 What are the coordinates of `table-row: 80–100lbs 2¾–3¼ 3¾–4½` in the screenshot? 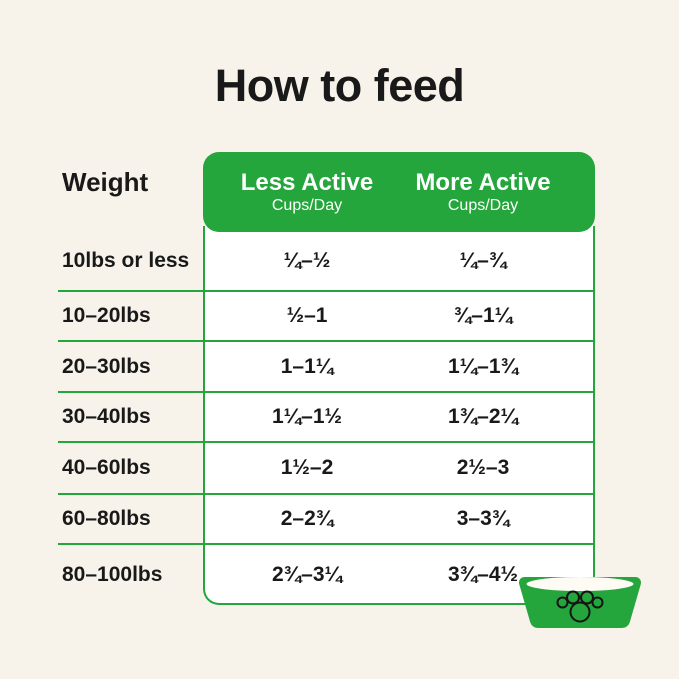 It's located at (326, 575).